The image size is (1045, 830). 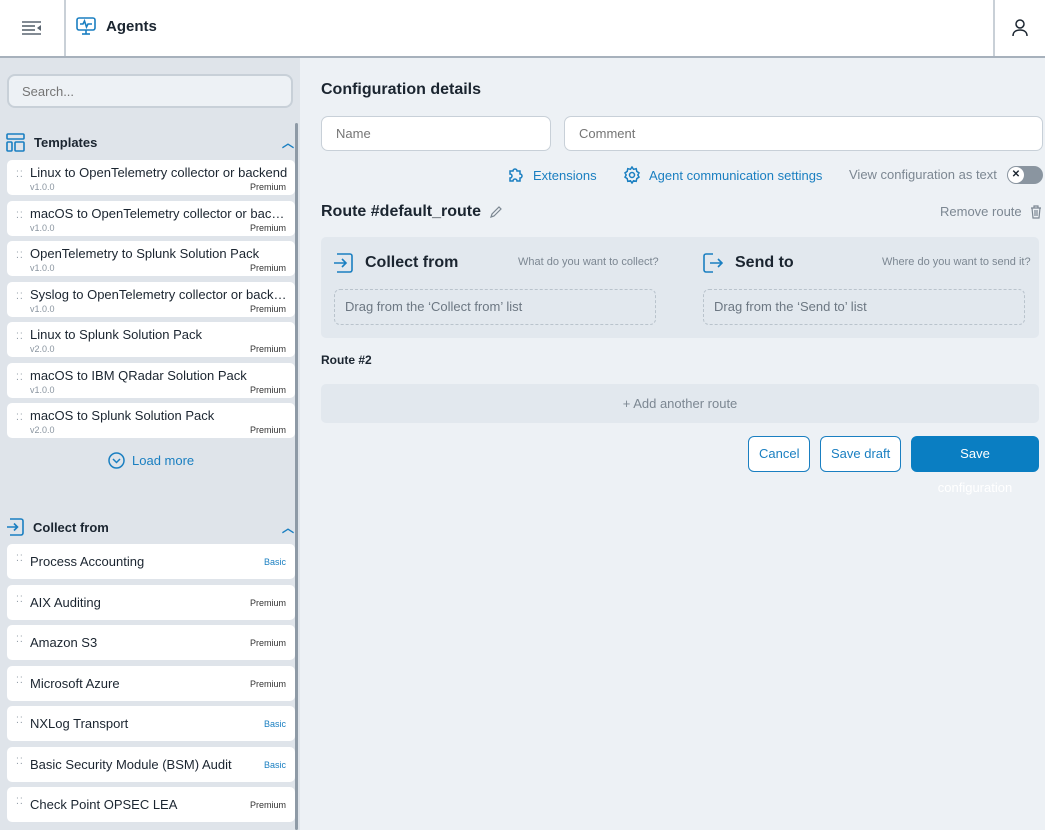 I want to click on page-title: Agents, so click(x=116, y=26).